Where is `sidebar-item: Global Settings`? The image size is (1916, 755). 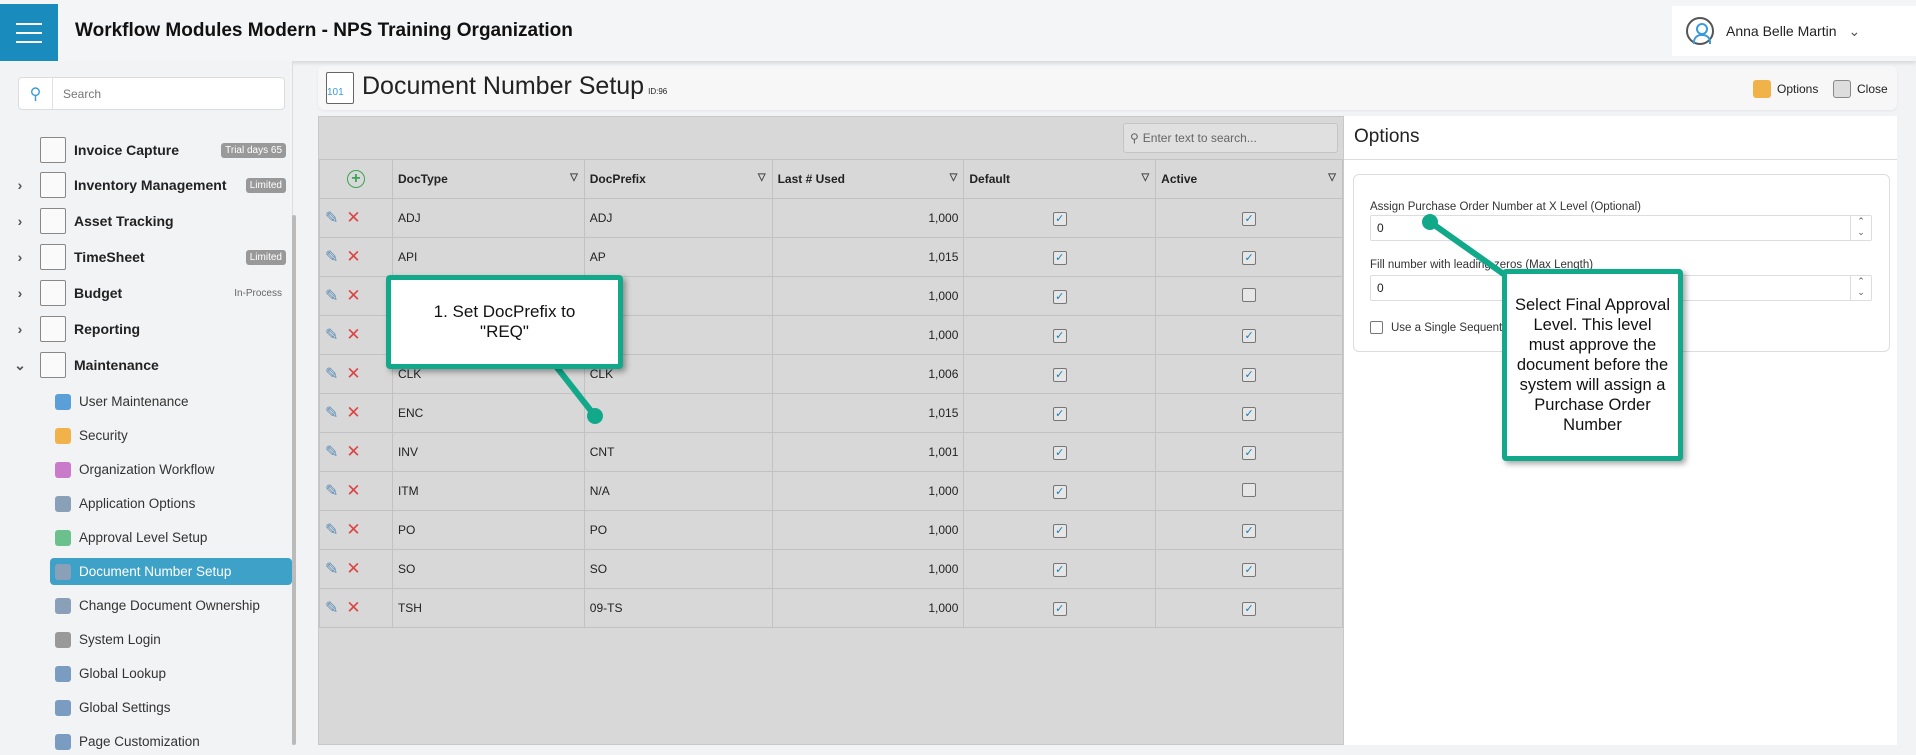
sidebar-item: Global Settings is located at coordinates (171, 707).